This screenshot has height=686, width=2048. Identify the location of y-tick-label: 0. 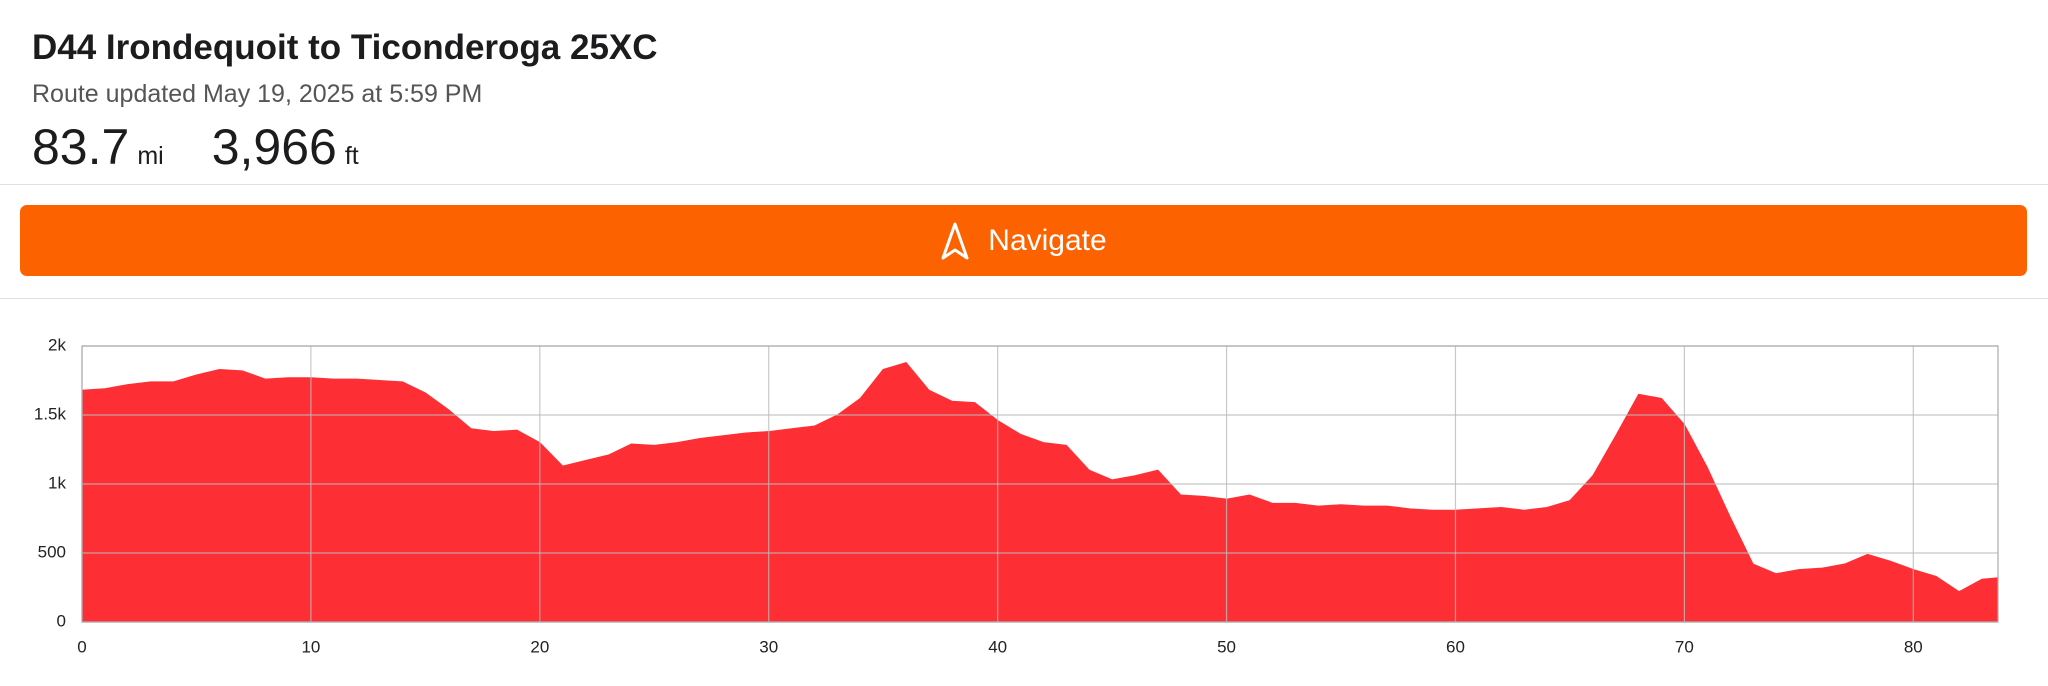
(61, 620).